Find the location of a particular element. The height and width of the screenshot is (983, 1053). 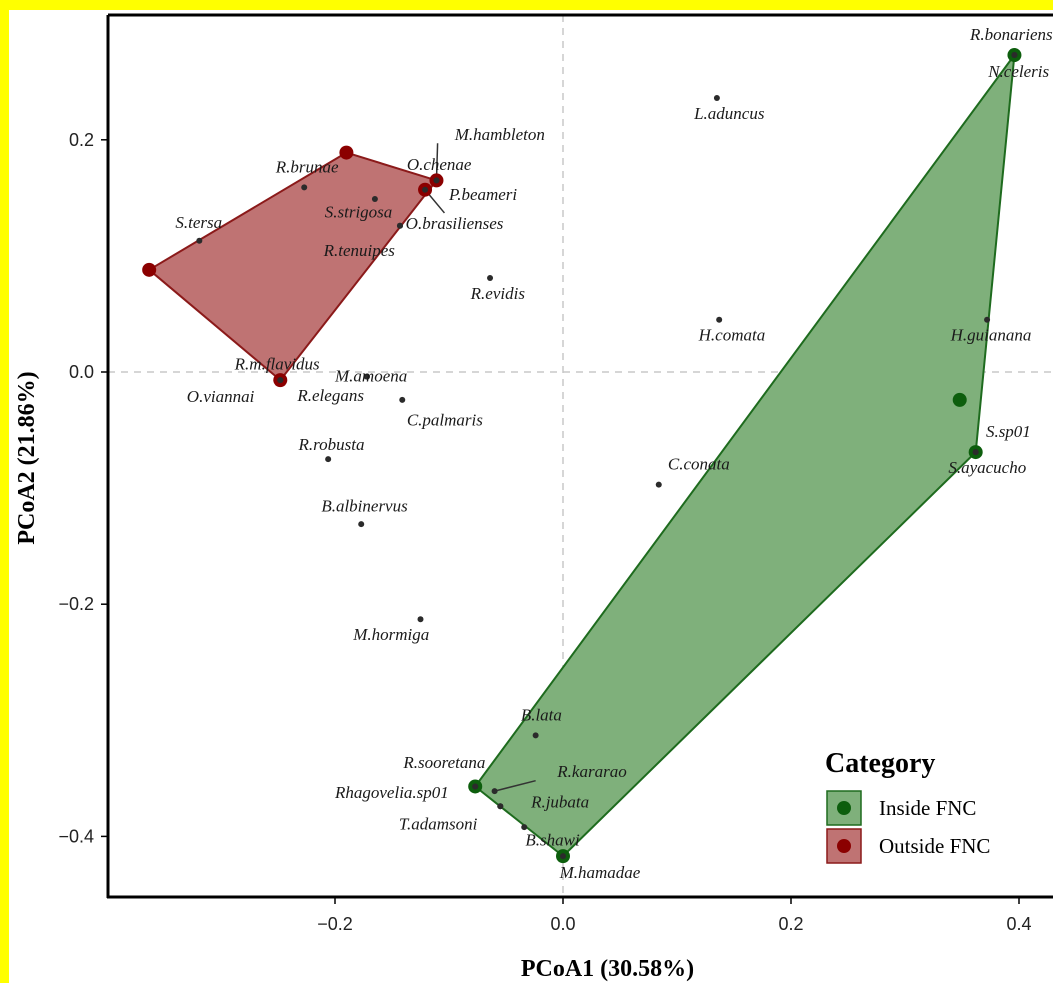

species-label: B.shawi is located at coordinates (552, 840).